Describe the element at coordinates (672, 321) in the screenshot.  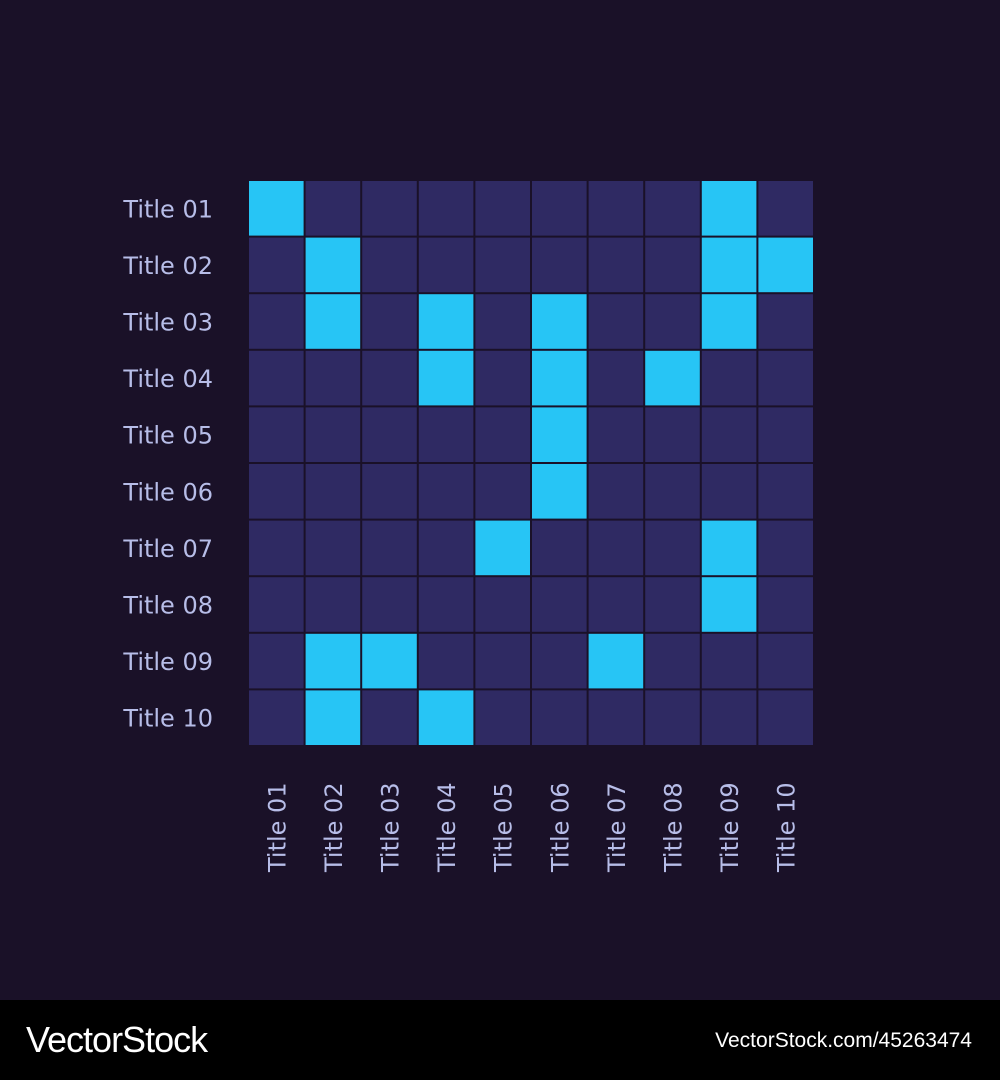
I see `heatmap-cell-r3-c8` at that location.